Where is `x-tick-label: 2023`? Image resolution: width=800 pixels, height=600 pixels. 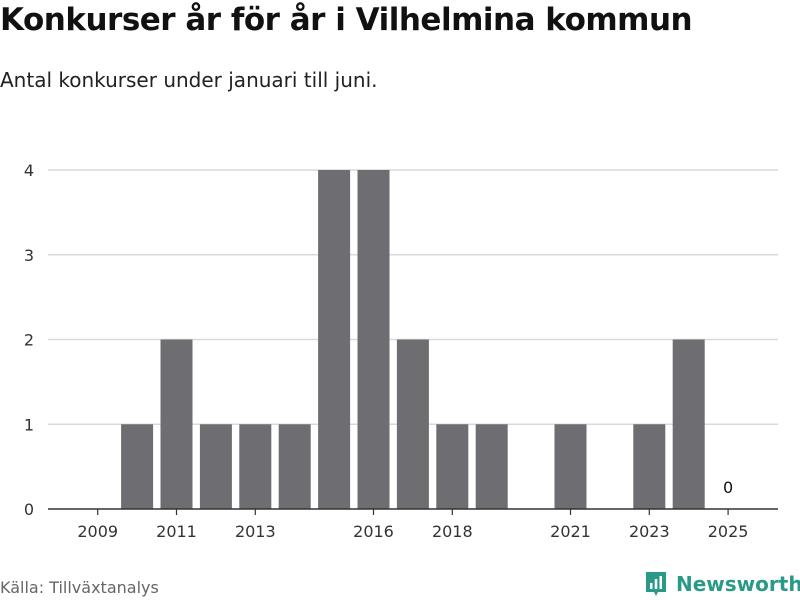
x-tick-label: 2023 is located at coordinates (649, 531).